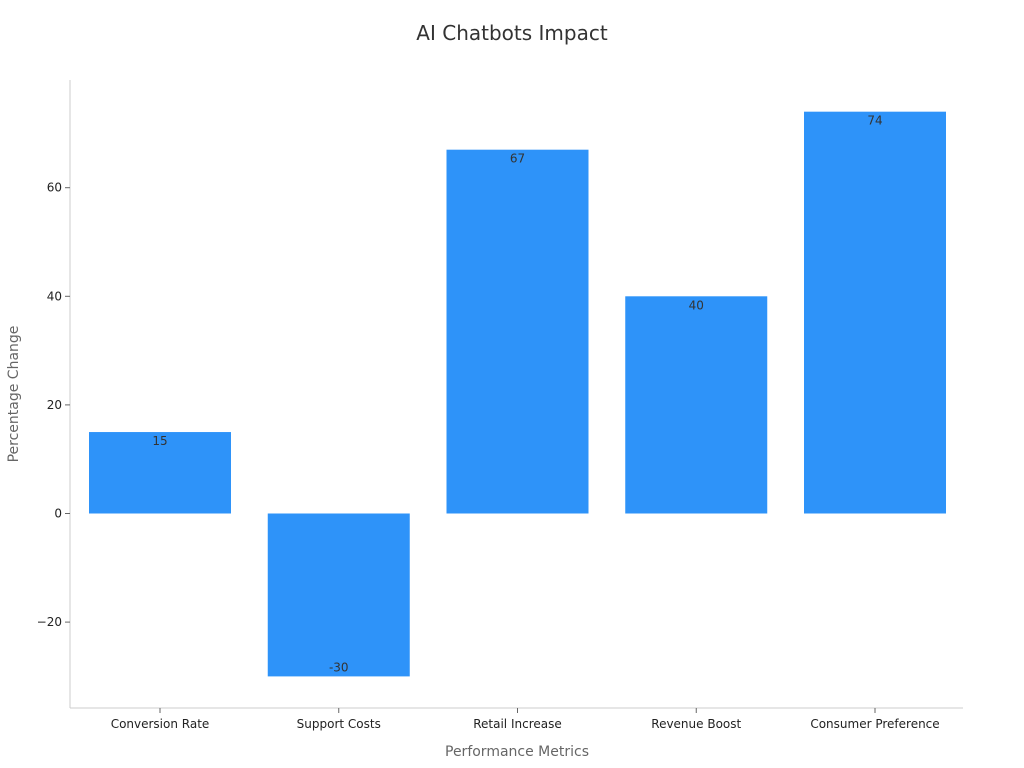 The height and width of the screenshot is (768, 1024). Describe the element at coordinates (517, 159) in the screenshot. I see `data-label: 67` at that location.